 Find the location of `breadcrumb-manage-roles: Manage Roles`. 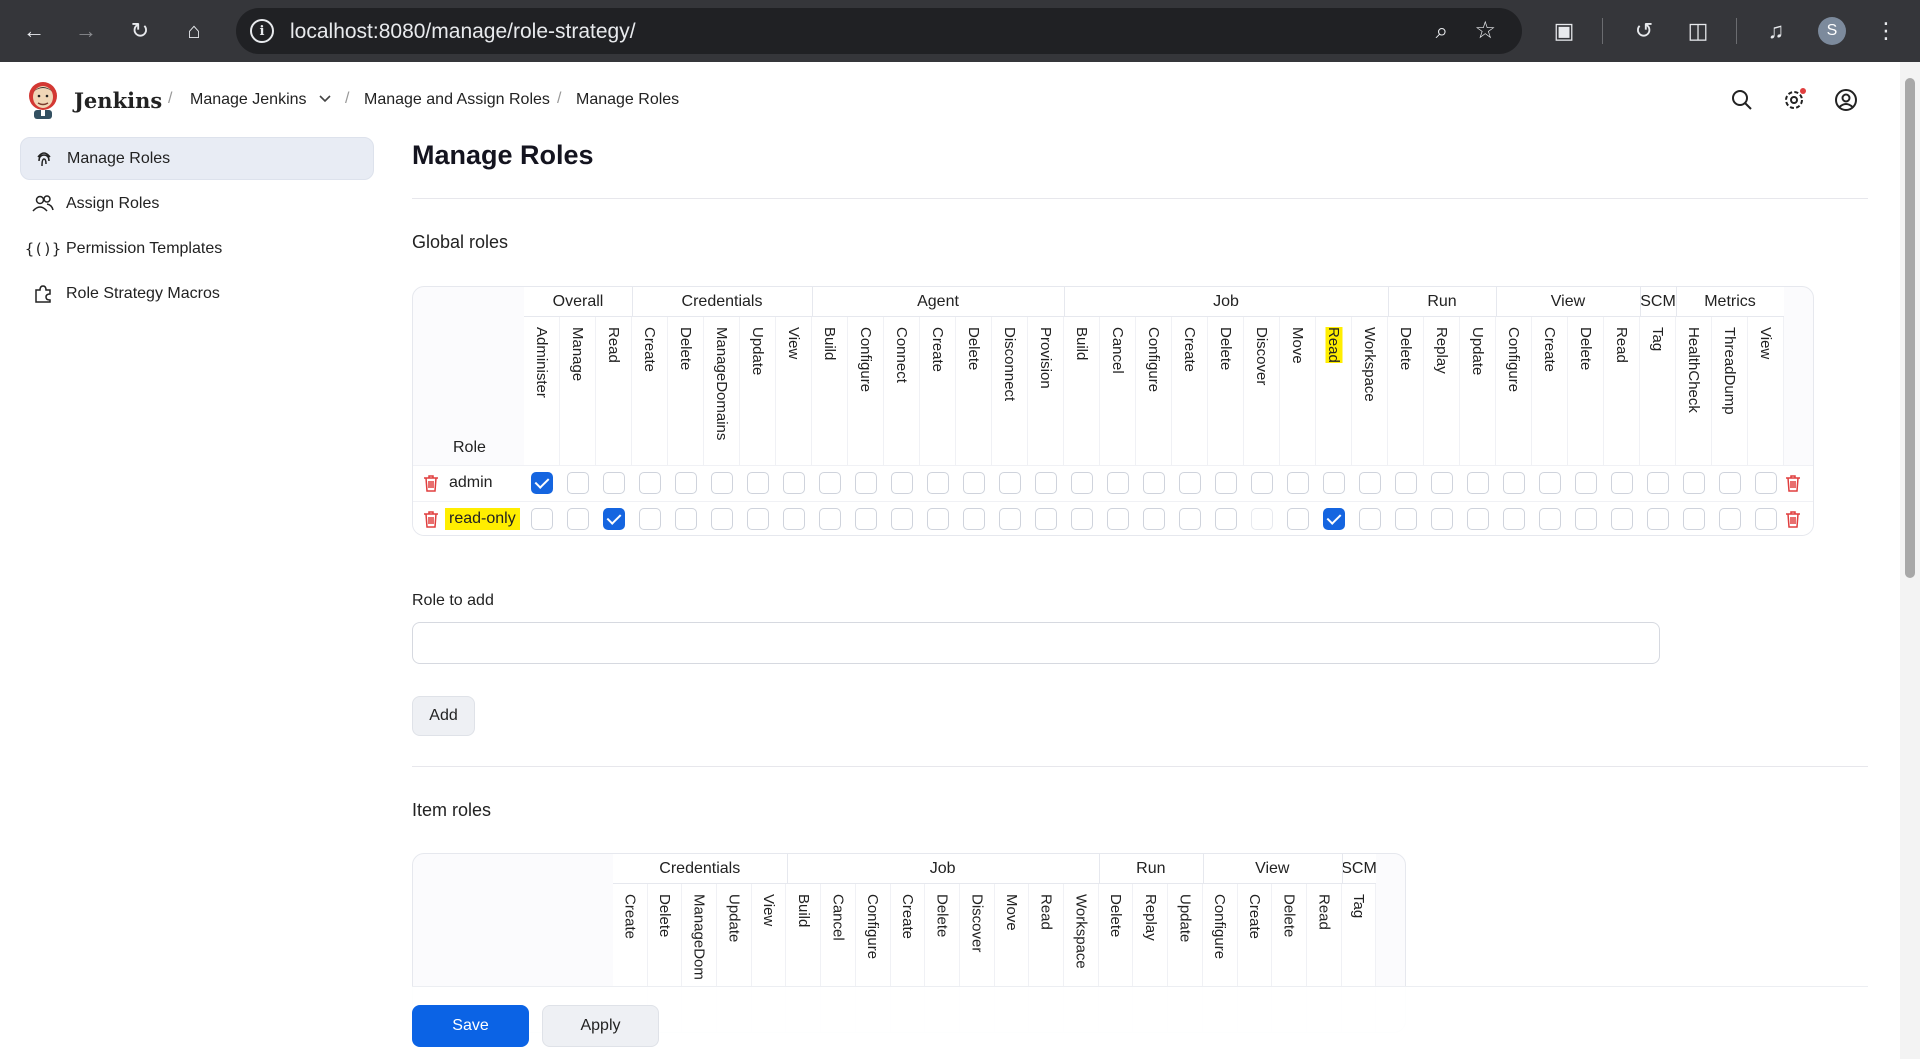

breadcrumb-manage-roles: Manage Roles is located at coordinates (628, 99).